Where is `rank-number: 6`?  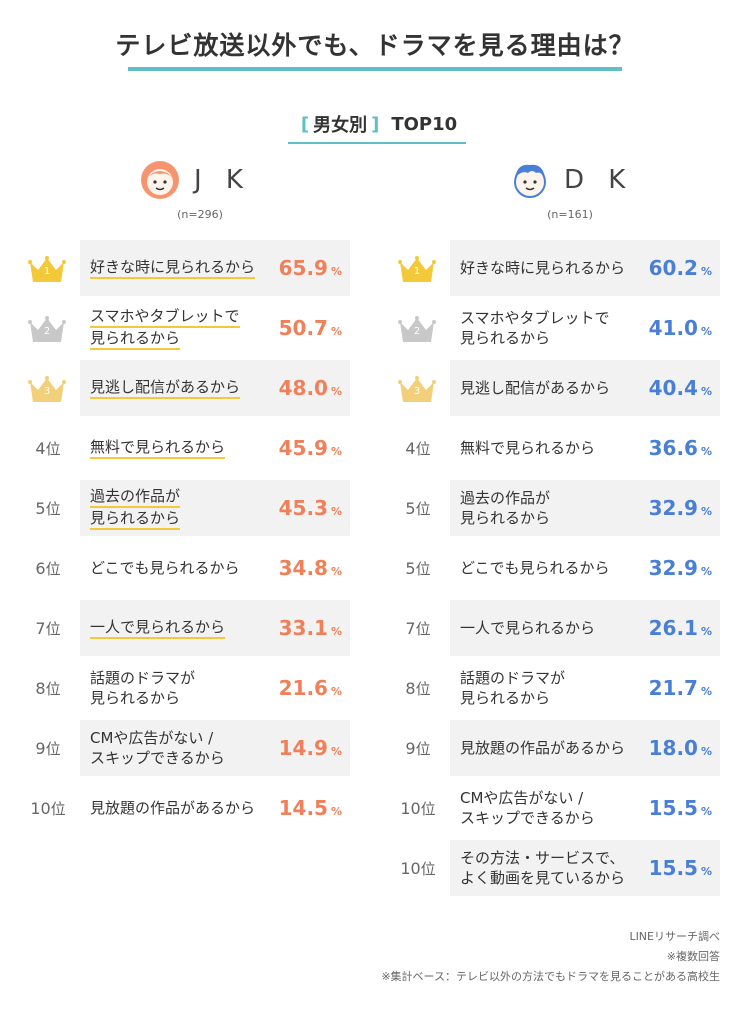 rank-number: 6 is located at coordinates (40, 568).